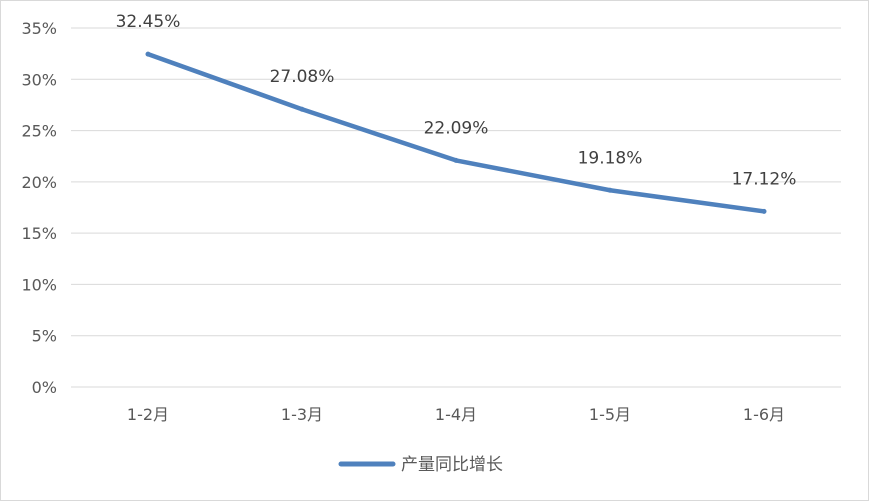  Describe the element at coordinates (39, 182) in the screenshot. I see `y-tick-label: 20%` at that location.